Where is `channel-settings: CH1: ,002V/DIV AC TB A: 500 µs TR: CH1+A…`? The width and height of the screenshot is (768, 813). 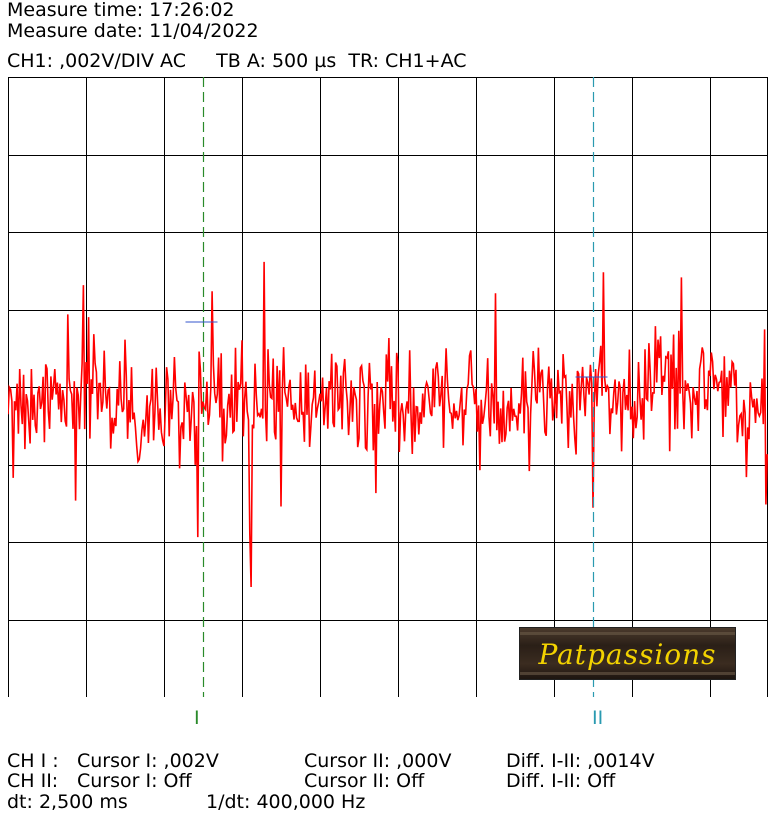 channel-settings: CH1: ,002V/DIV AC TB A: 500 µs TR: CH1+A… is located at coordinates (237, 61).